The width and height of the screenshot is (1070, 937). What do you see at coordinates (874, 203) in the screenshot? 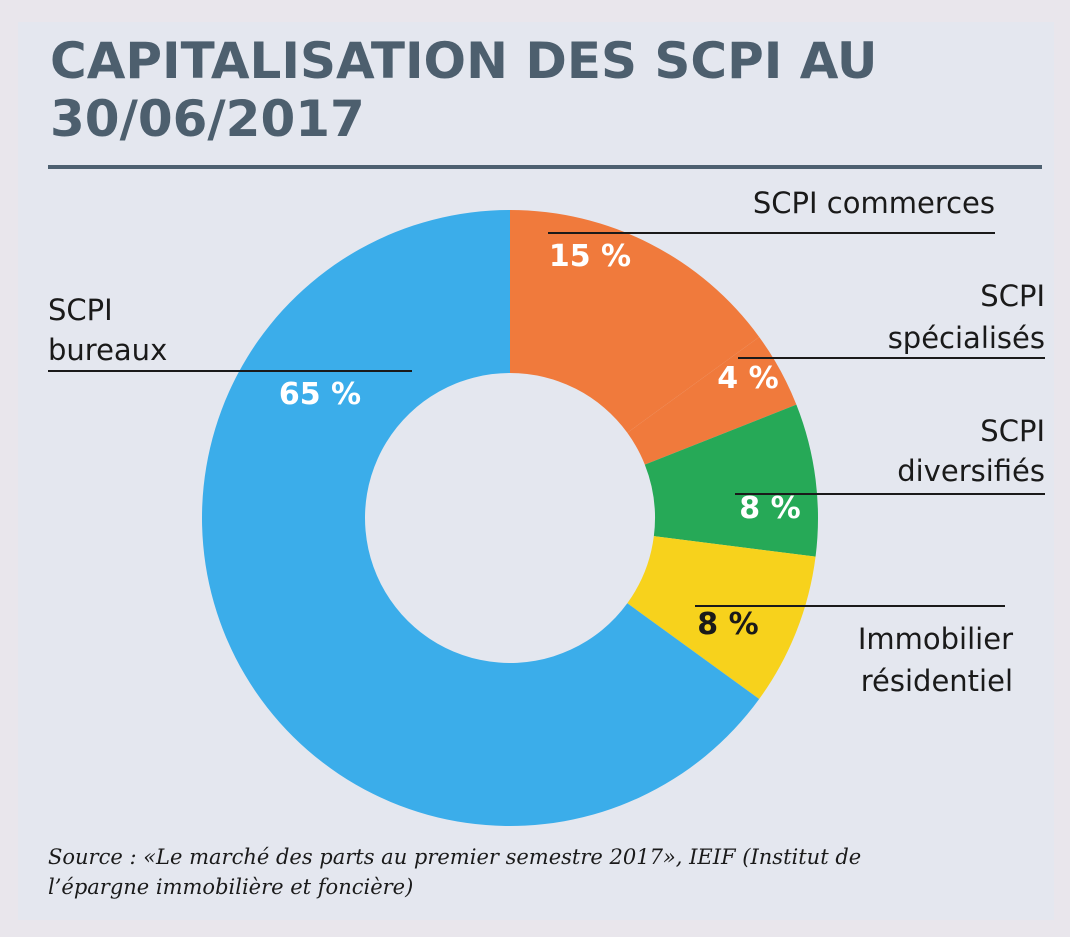
I see `slice-label-0-line-0: SCPI commerces` at bounding box center [874, 203].